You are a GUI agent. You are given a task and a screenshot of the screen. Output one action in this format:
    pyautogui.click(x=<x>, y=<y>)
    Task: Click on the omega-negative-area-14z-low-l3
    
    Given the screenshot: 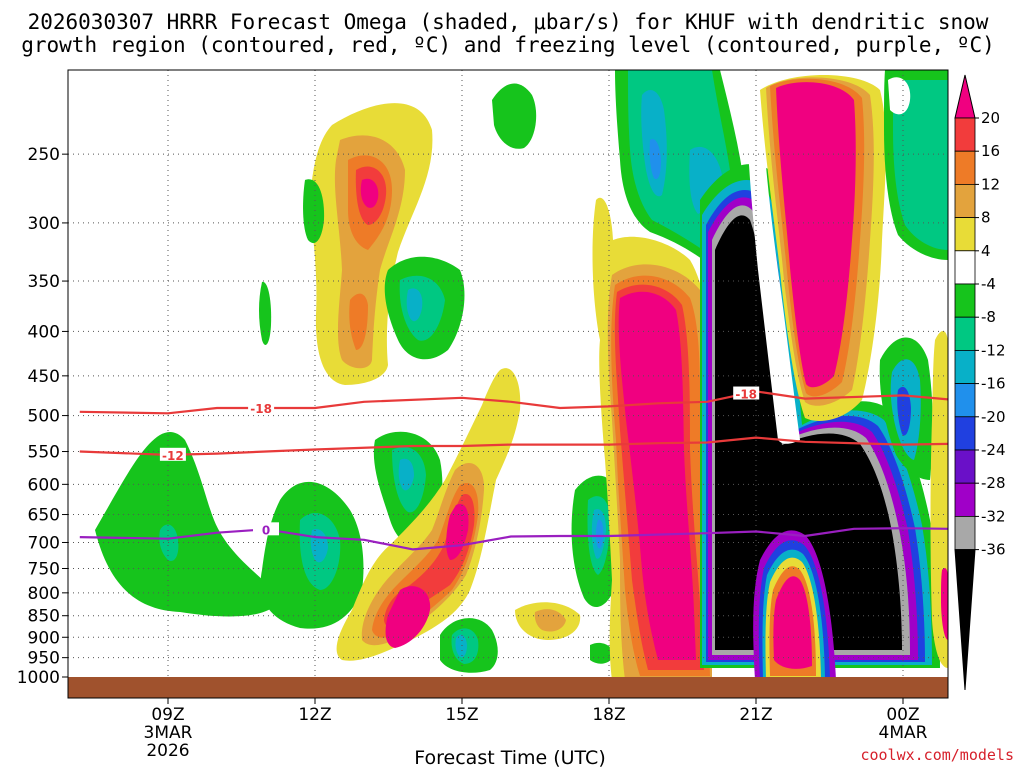 What is the action you would take?
    pyautogui.click(x=406, y=474)
    